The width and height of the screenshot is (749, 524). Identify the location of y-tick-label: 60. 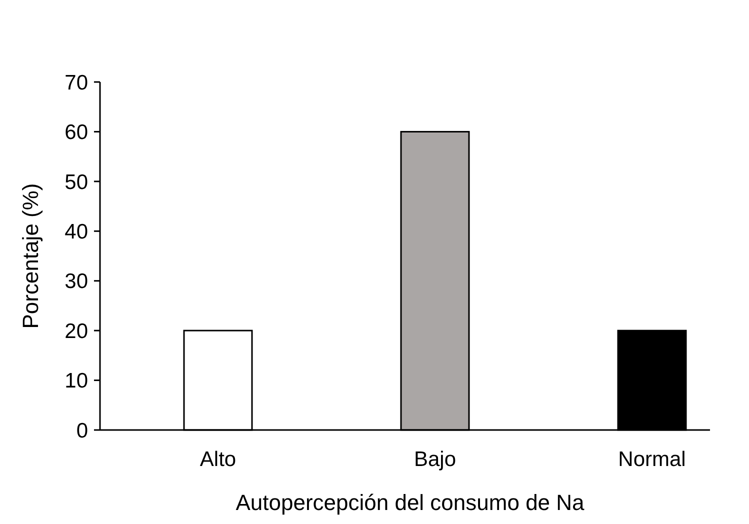
(76, 132).